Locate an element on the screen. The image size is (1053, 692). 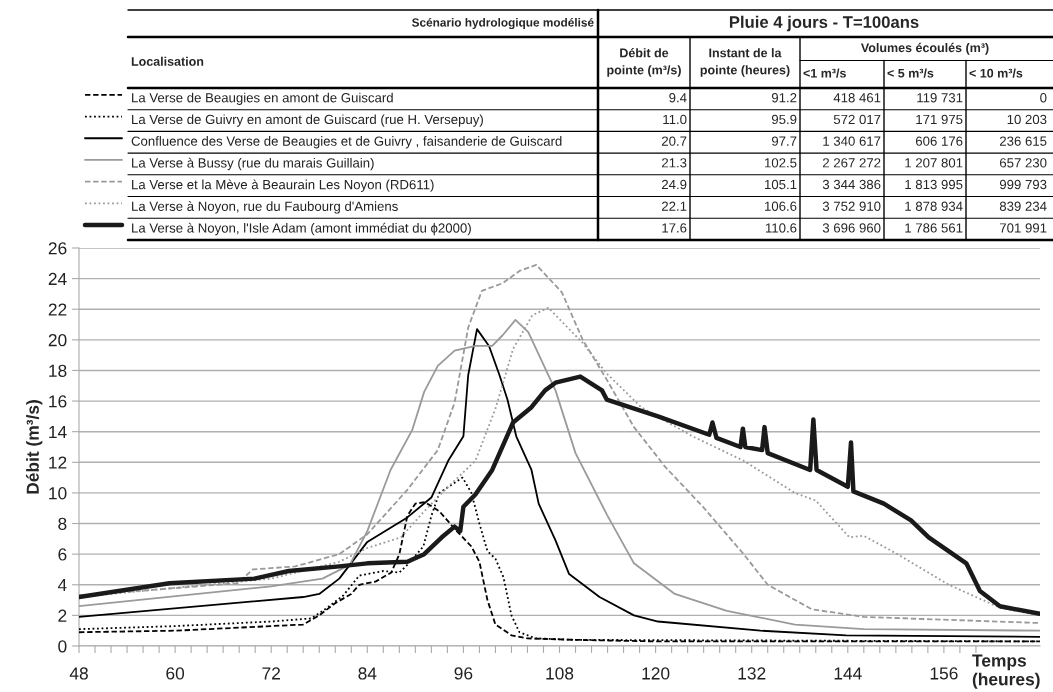
text: 236 615 is located at coordinates (1023, 141).